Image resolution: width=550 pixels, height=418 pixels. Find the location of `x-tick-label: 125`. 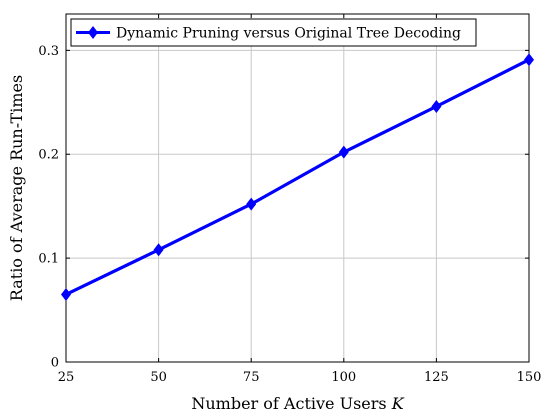

x-tick-label: 125 is located at coordinates (436, 377).